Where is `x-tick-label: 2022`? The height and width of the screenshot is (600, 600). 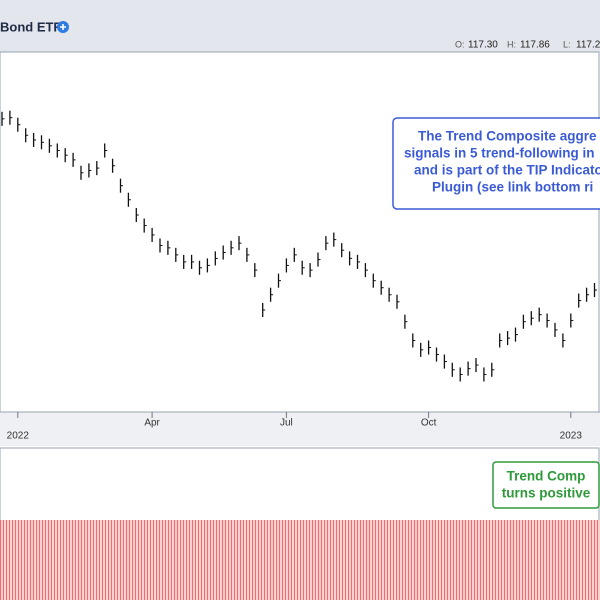 x-tick-label: 2022 is located at coordinates (18, 436).